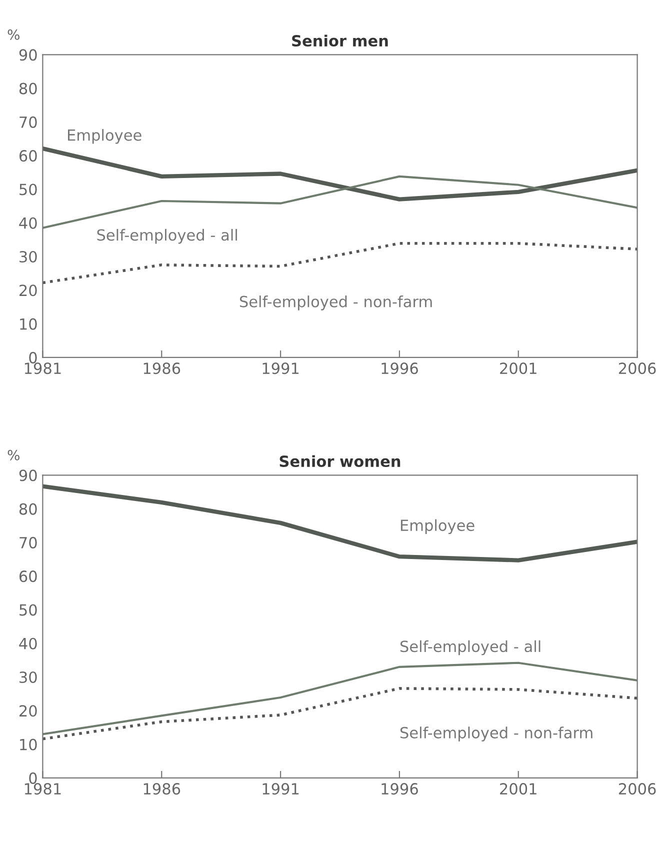 The image size is (657, 841). I want to click on text: Self-employed - non-farm, so click(496, 734).